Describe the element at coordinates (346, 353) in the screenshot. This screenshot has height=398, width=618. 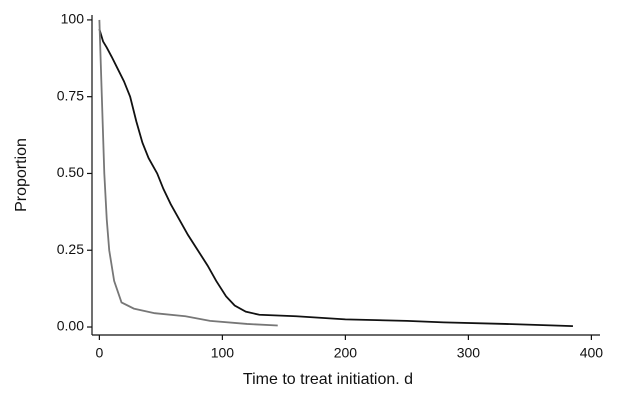
I see `x-tick-label: 200` at that location.